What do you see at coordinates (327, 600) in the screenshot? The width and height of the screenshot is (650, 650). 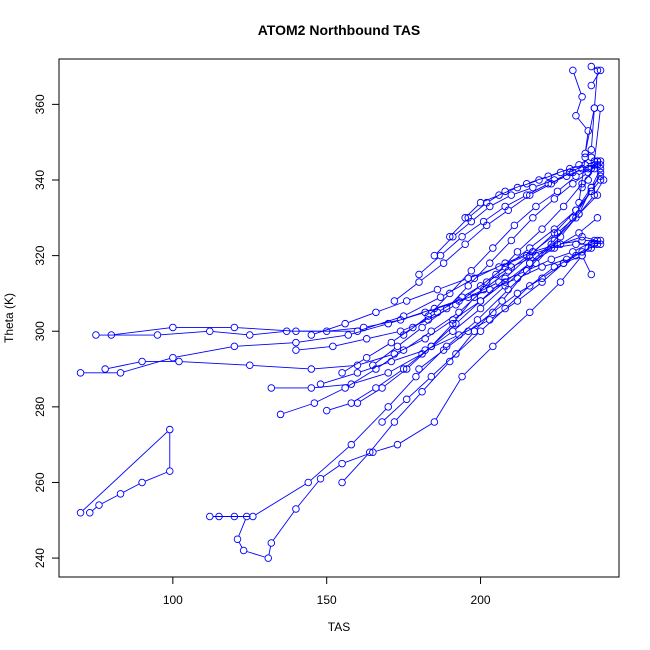 I see `x-tick-label: 150` at bounding box center [327, 600].